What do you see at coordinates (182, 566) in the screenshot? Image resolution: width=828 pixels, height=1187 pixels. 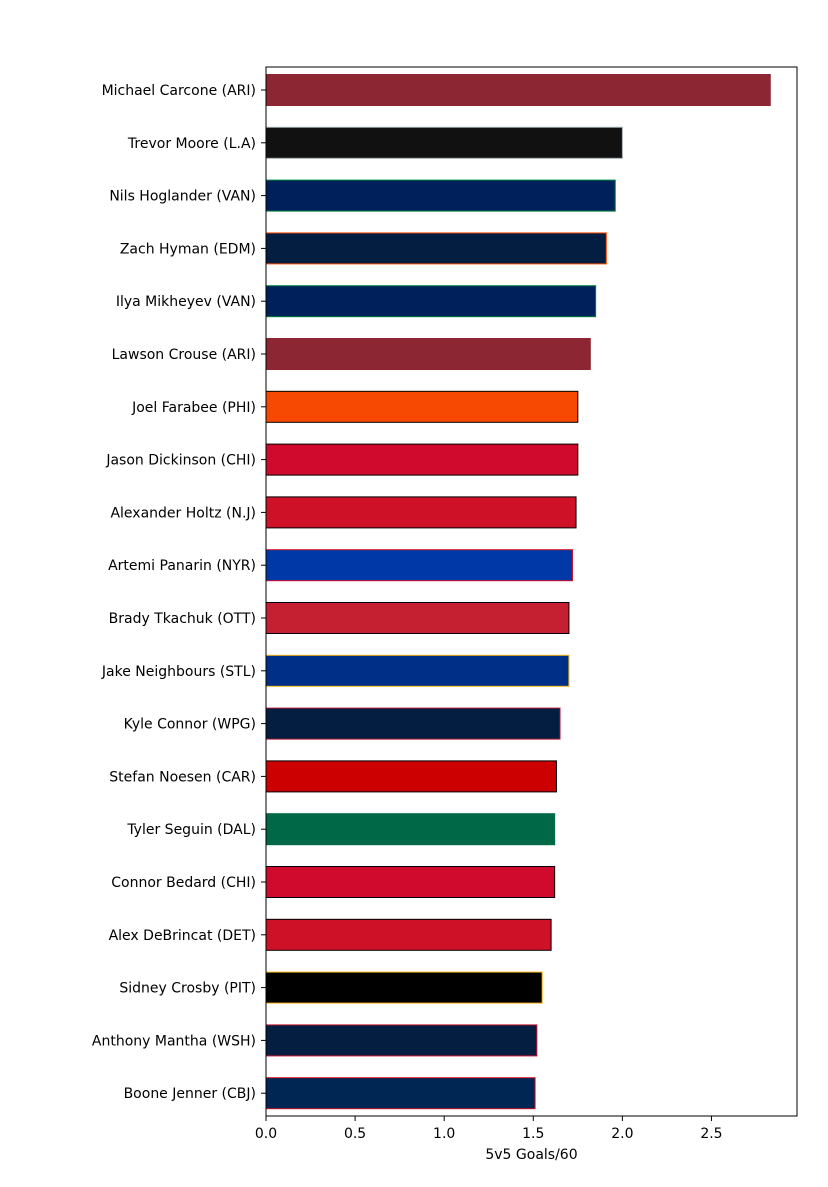 I see `y-tick-label: Artemi Panarin (NYR)` at bounding box center [182, 566].